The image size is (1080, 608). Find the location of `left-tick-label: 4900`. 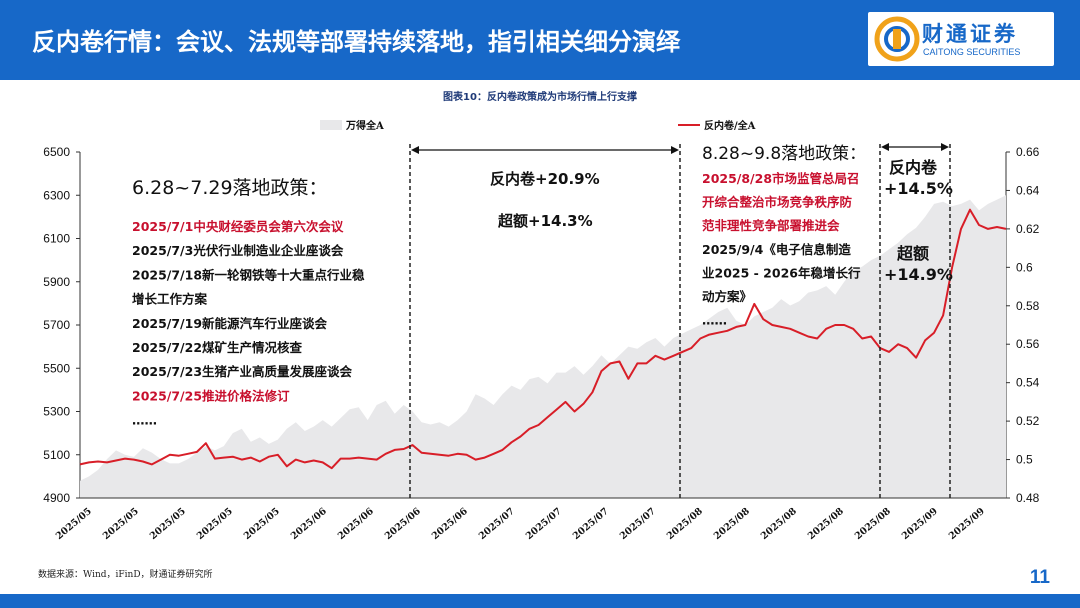

left-tick-label: 4900 is located at coordinates (56, 498).